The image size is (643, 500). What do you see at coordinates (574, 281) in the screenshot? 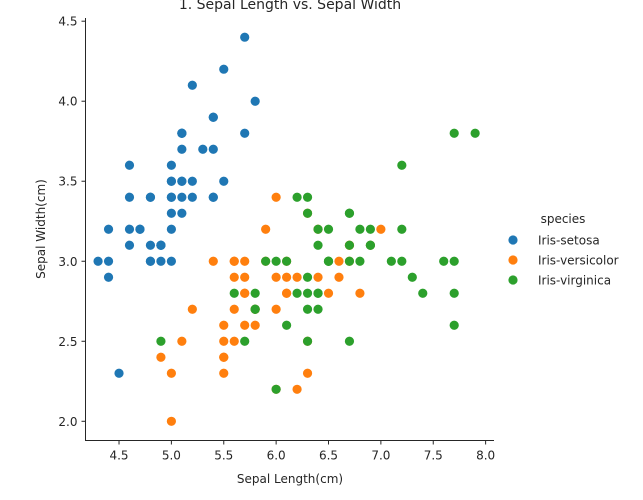
I see `legend-label: Iris-virginica` at bounding box center [574, 281].